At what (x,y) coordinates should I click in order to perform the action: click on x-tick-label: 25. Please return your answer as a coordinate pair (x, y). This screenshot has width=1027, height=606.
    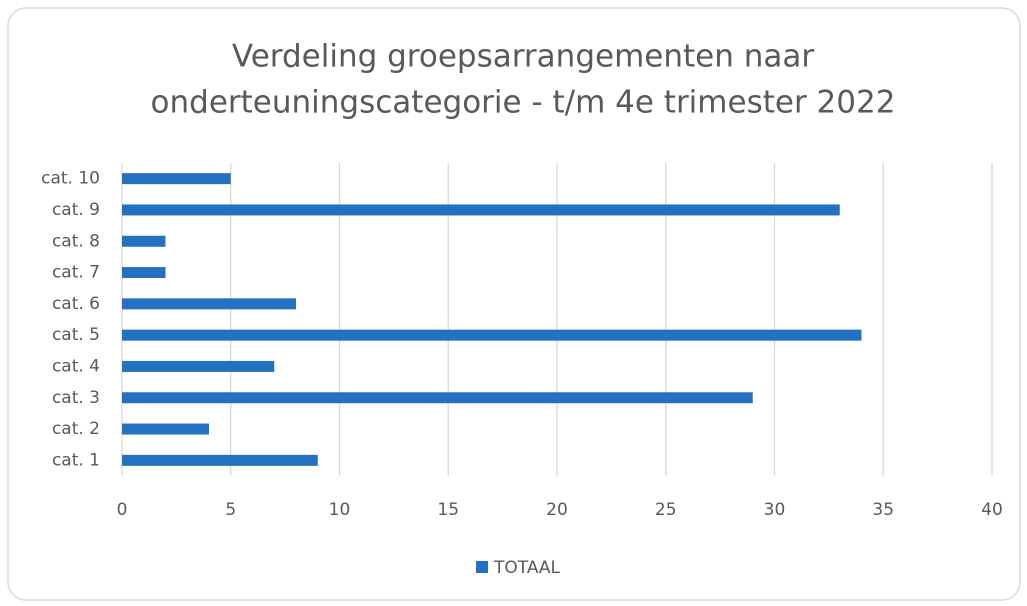
    Looking at the image, I should click on (666, 510).